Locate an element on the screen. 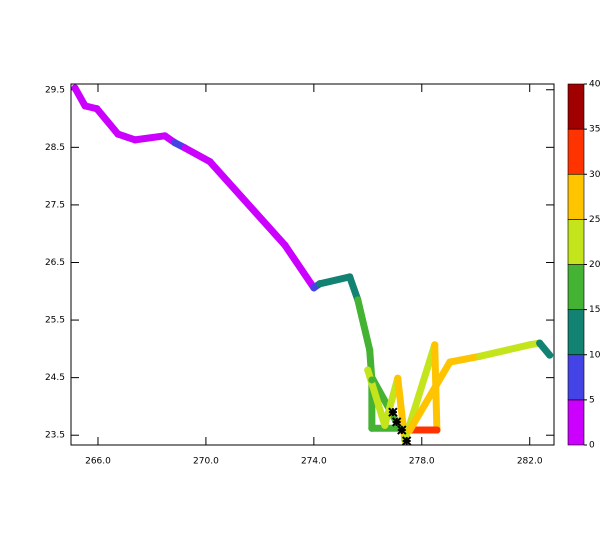 The image size is (613, 534). x-tick-label: 278.0 is located at coordinates (422, 462).